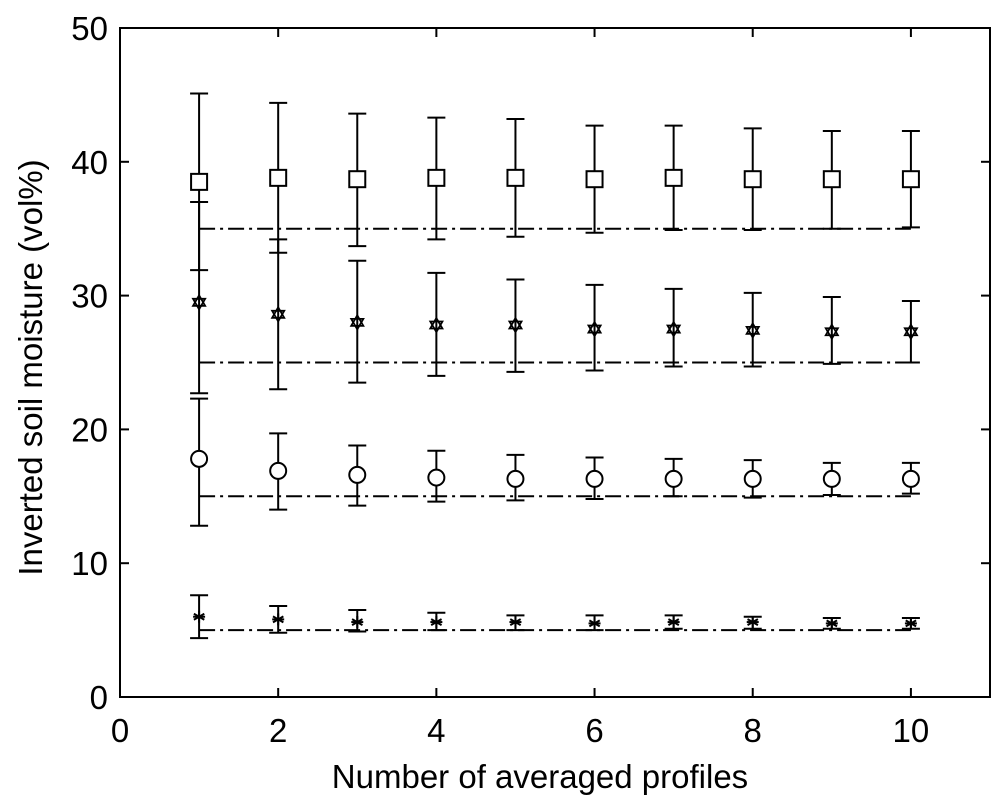  Describe the element at coordinates (753, 730) in the screenshot. I see `x-tick-label: 8` at that location.